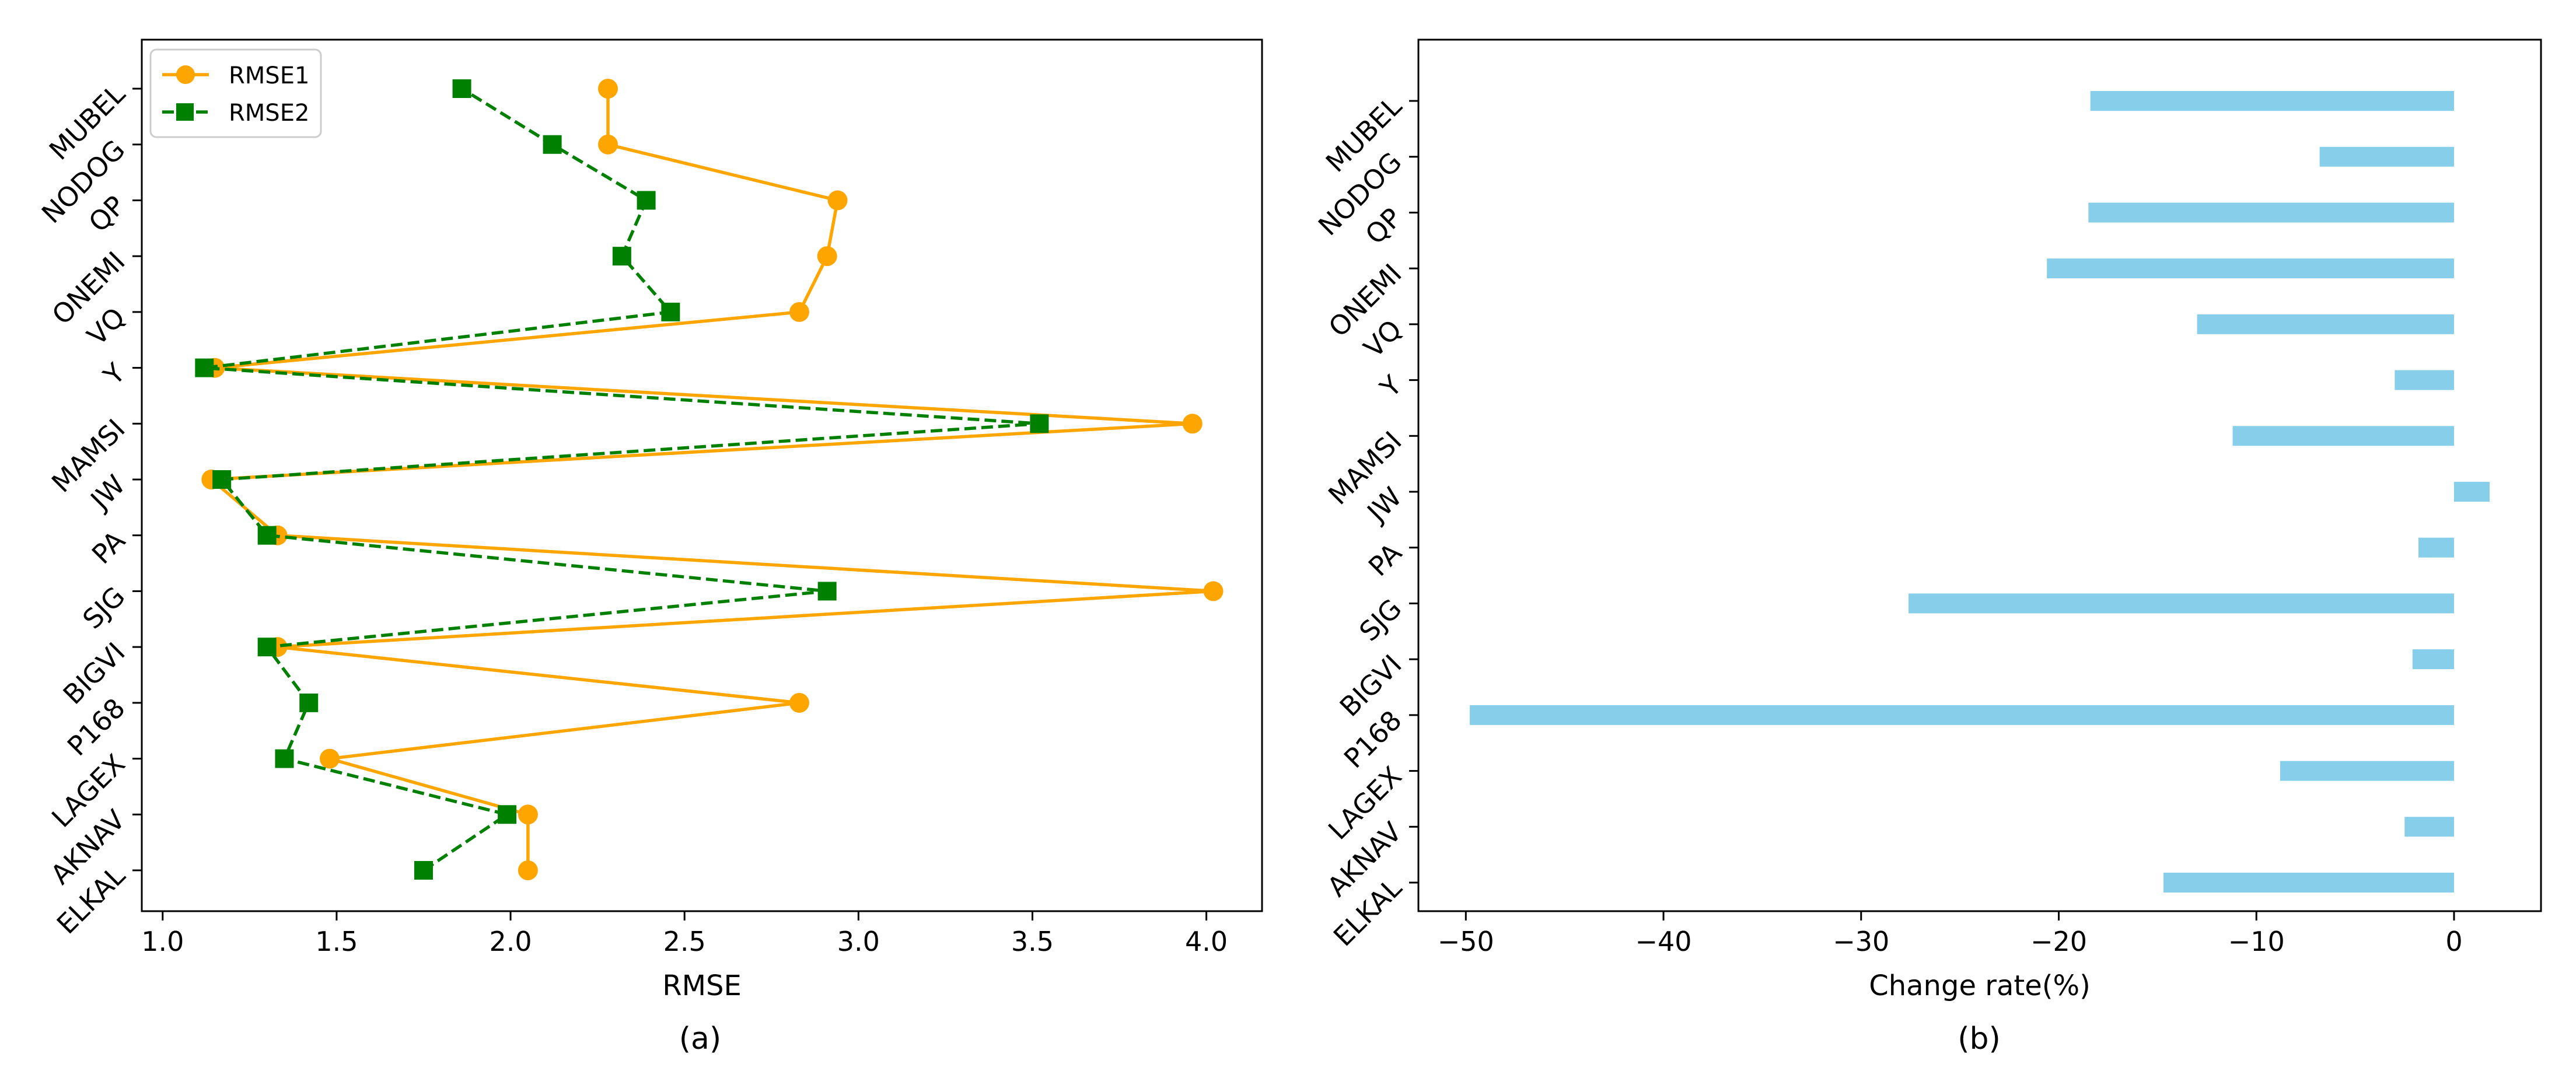 Image resolution: width=2576 pixels, height=1078 pixels. I want to click on x-axis-label: RMSE, so click(702, 986).